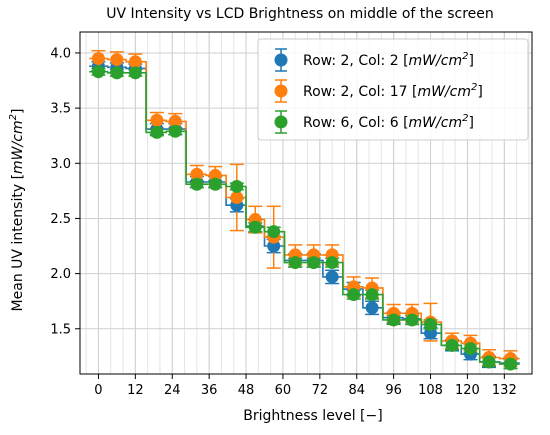  I want to click on y-tick-label: 2.0, so click(60, 274).